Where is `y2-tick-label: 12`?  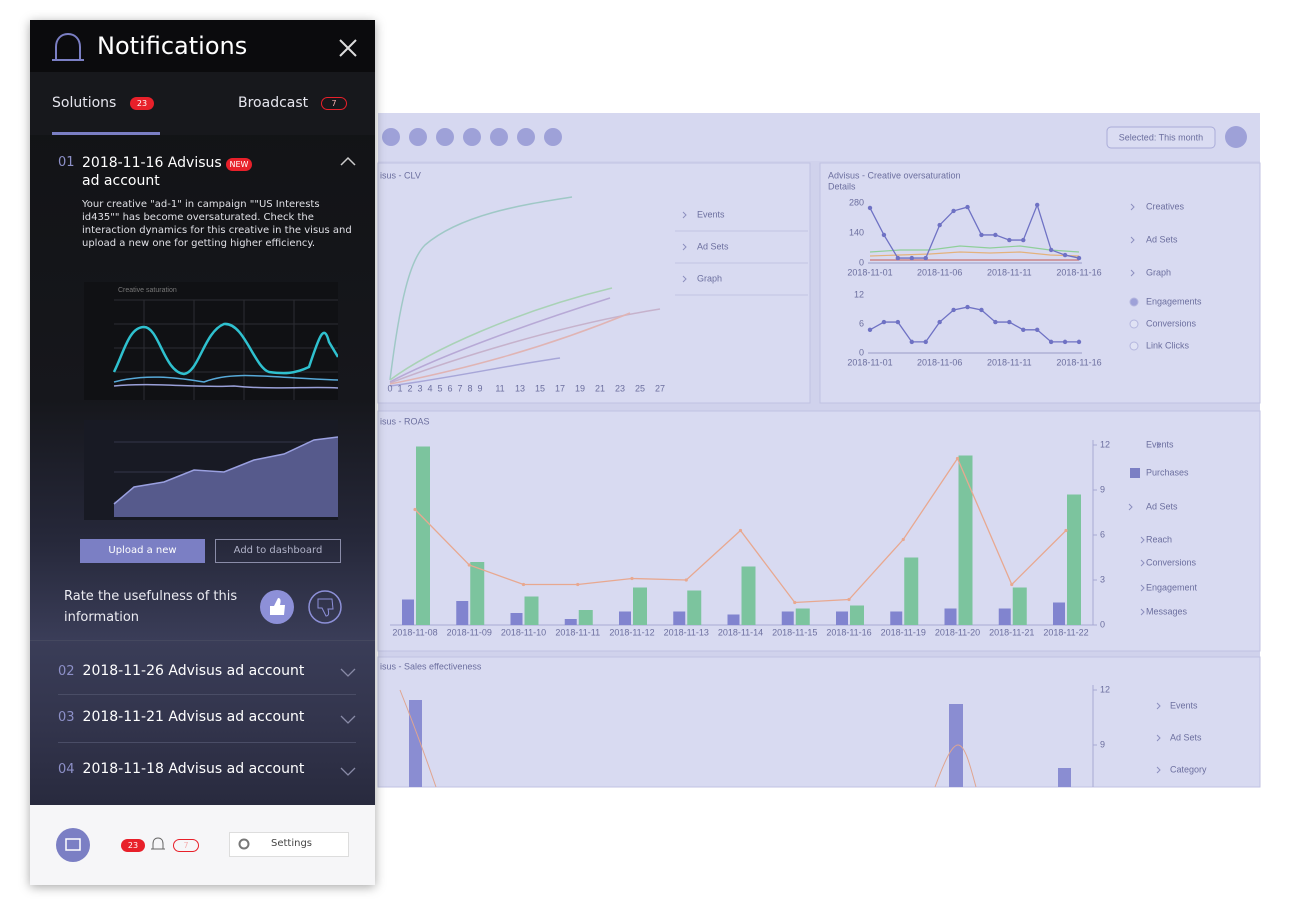 y2-tick-label: 12 is located at coordinates (1105, 689).